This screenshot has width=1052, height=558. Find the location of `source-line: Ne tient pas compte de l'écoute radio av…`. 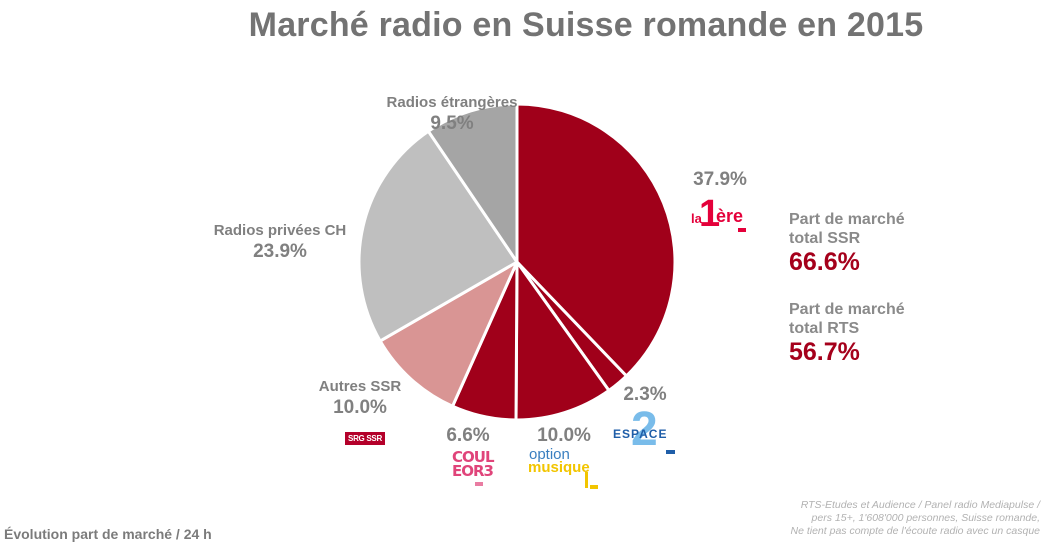

source-line: Ne tient pas compte de l'écoute radio av… is located at coordinates (915, 531).